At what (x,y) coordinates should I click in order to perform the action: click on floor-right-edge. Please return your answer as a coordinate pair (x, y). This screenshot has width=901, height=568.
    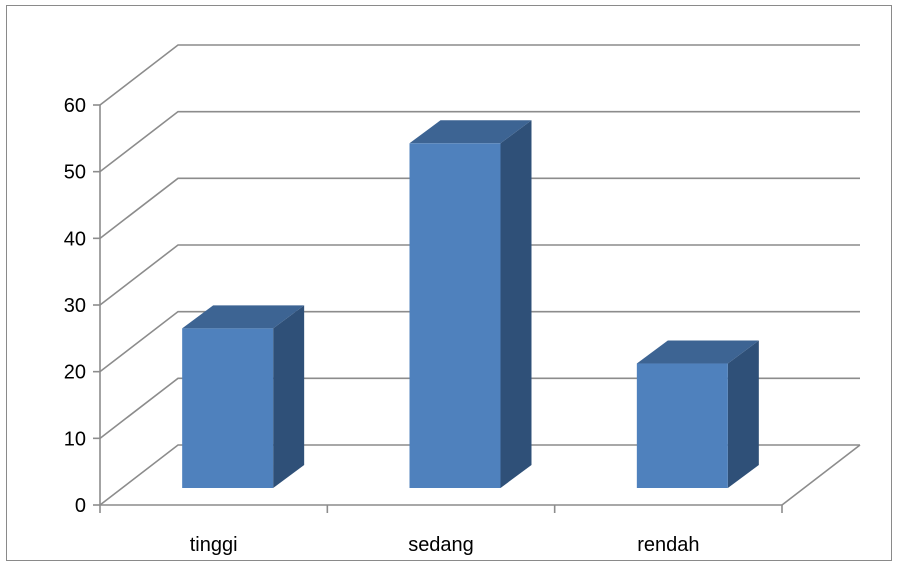
    Looking at the image, I should click on (821, 475).